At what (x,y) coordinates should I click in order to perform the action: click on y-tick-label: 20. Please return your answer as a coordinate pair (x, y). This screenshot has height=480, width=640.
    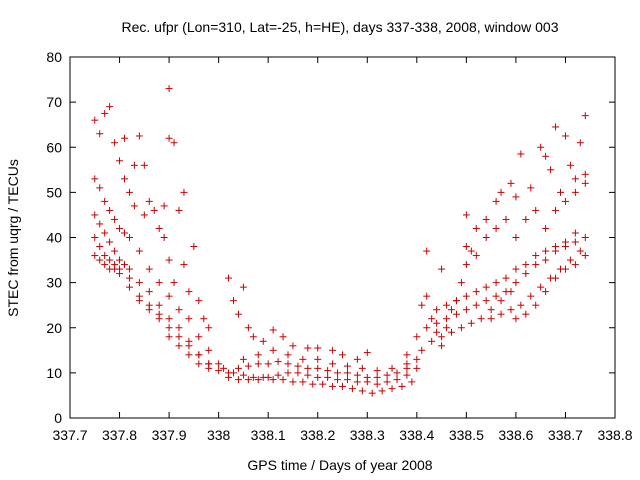
    Looking at the image, I should click on (54, 328).